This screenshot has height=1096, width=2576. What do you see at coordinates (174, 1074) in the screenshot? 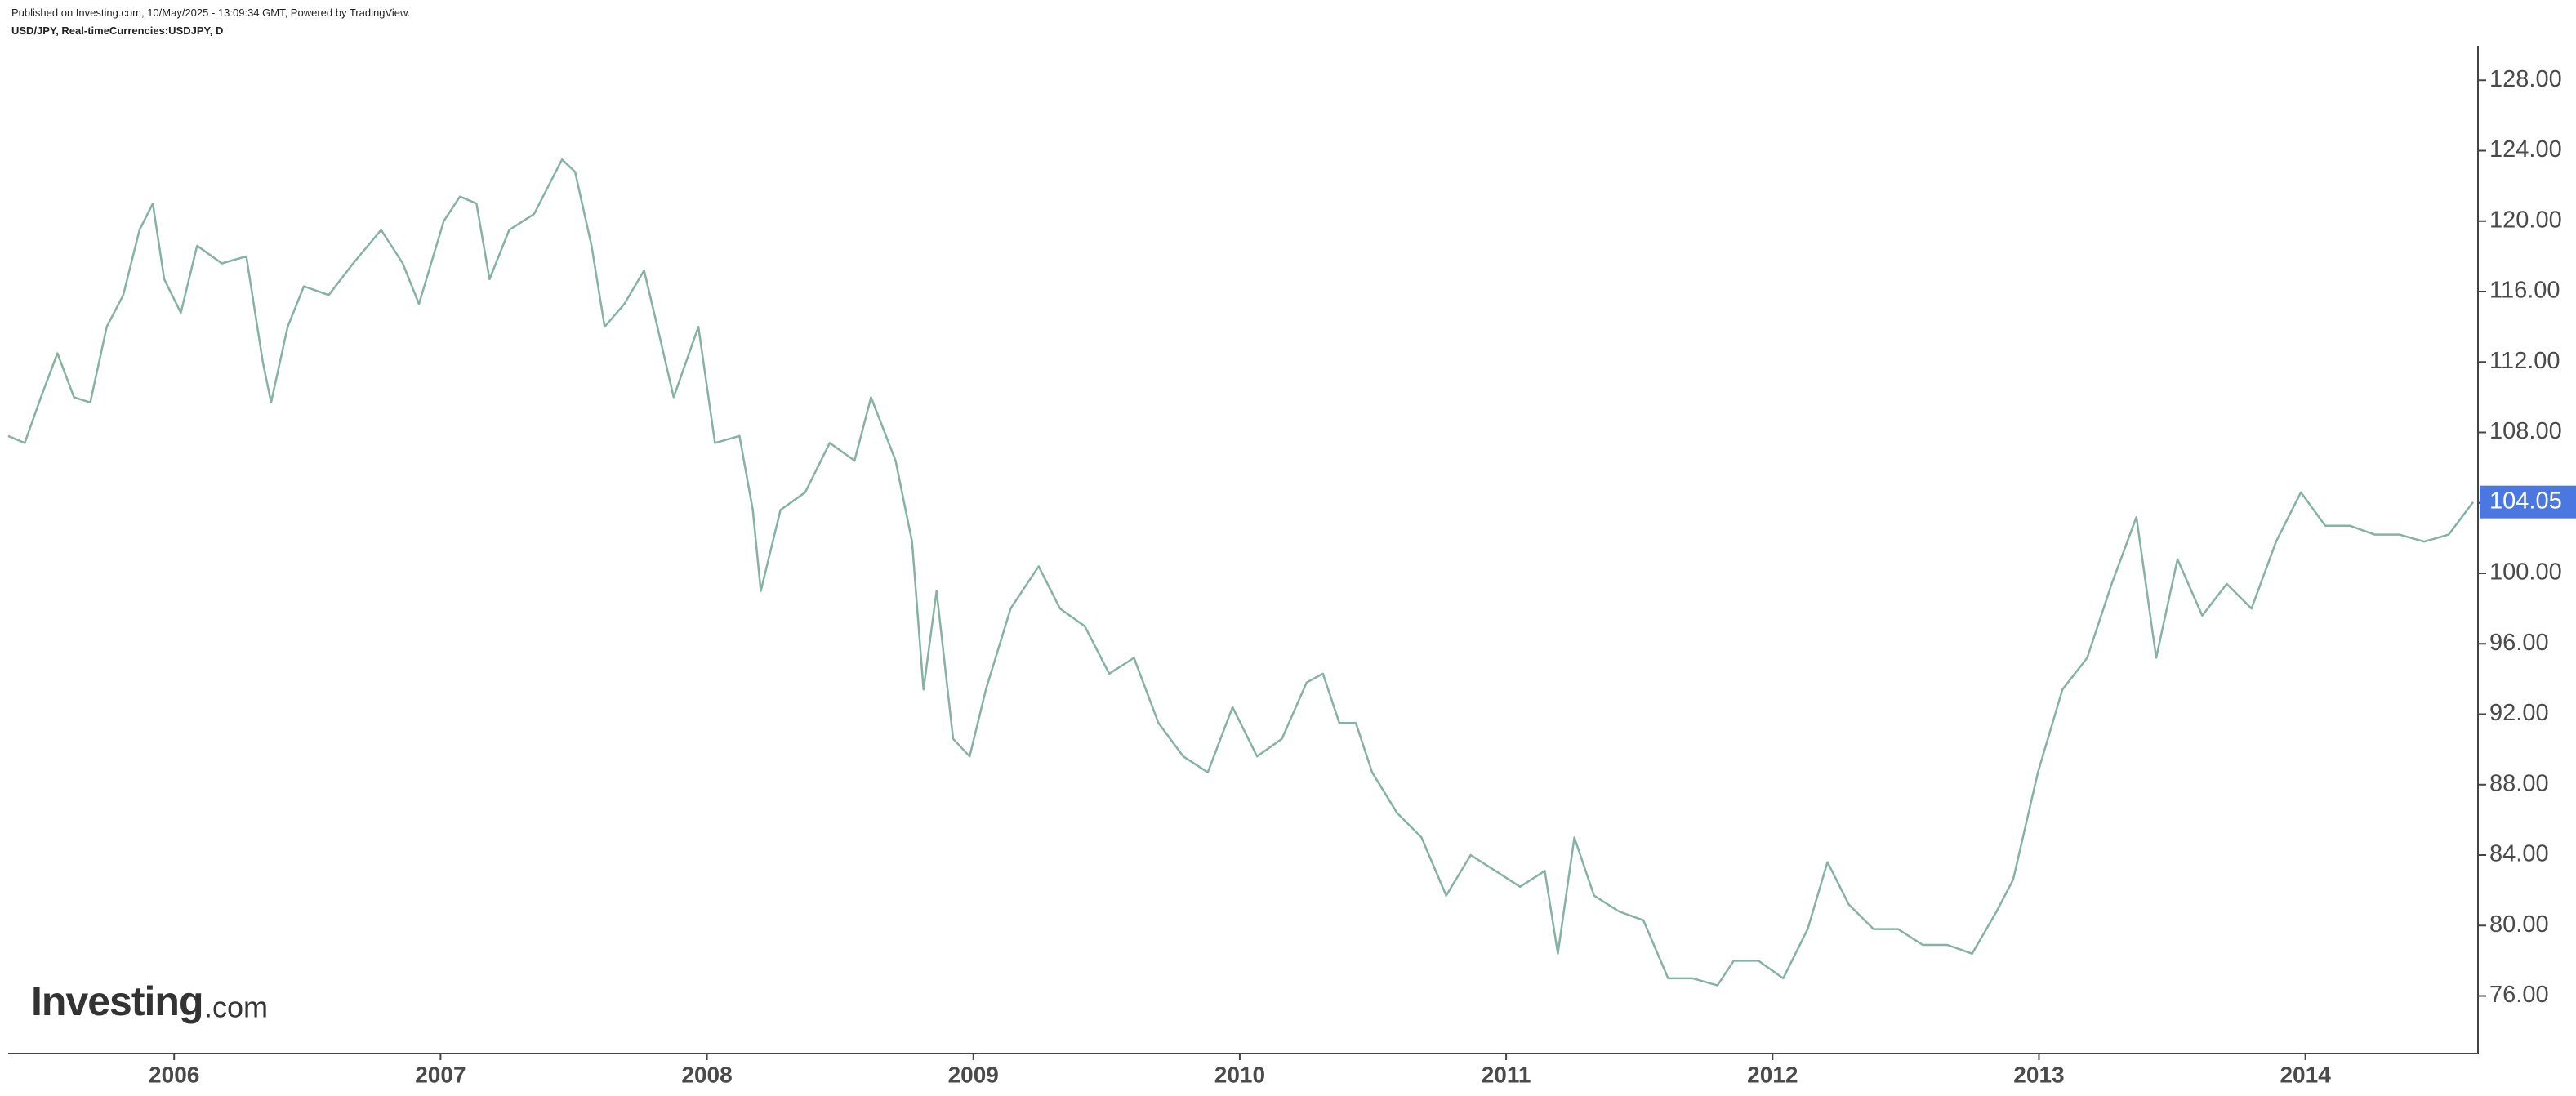
I see `x-tick-label: 2006` at bounding box center [174, 1074].